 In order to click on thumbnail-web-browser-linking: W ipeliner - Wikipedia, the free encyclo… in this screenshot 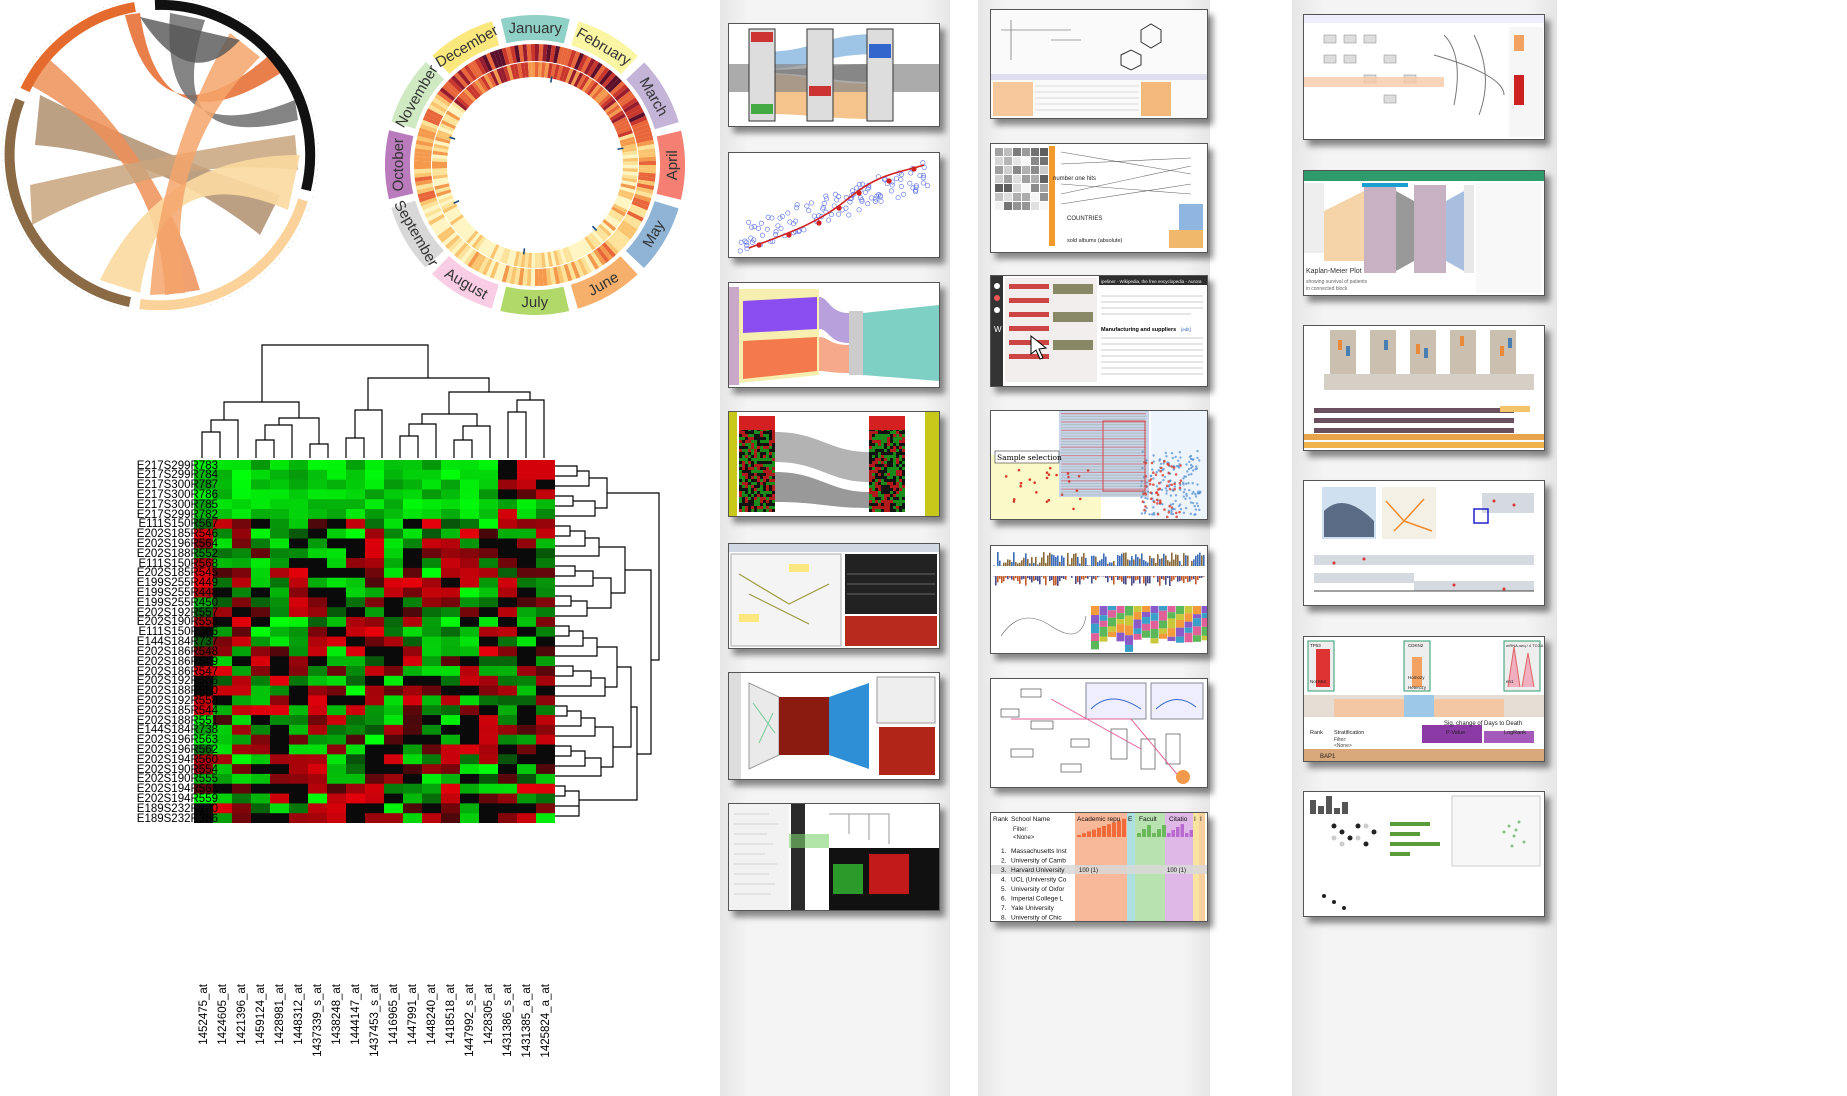, I will do `click(1099, 331)`.